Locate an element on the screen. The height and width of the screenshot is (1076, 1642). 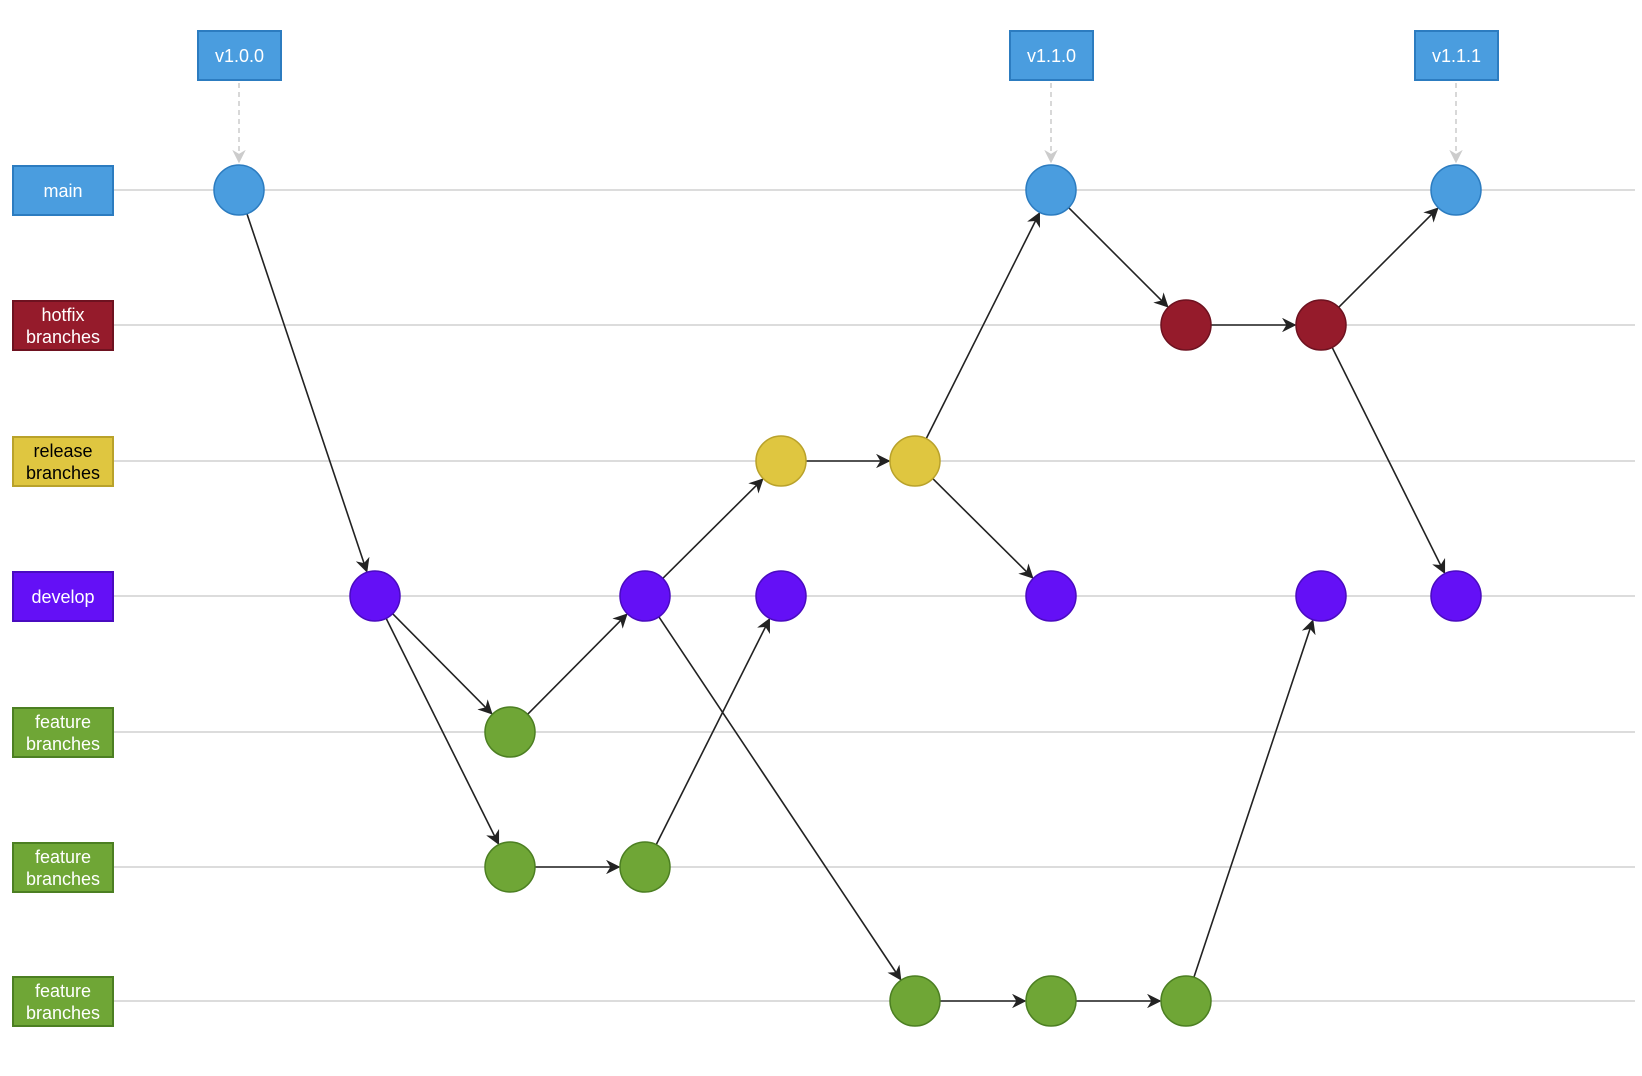
tag: v1.0.0 is located at coordinates (239, 55).